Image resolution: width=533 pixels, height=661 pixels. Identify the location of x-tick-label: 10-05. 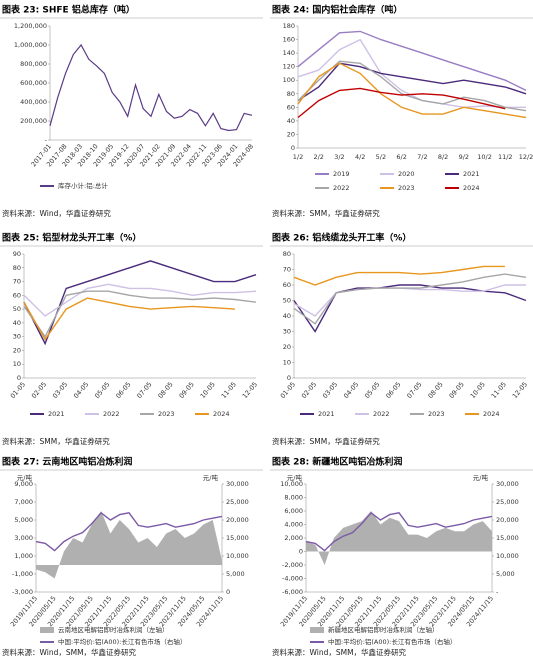
(208, 390).